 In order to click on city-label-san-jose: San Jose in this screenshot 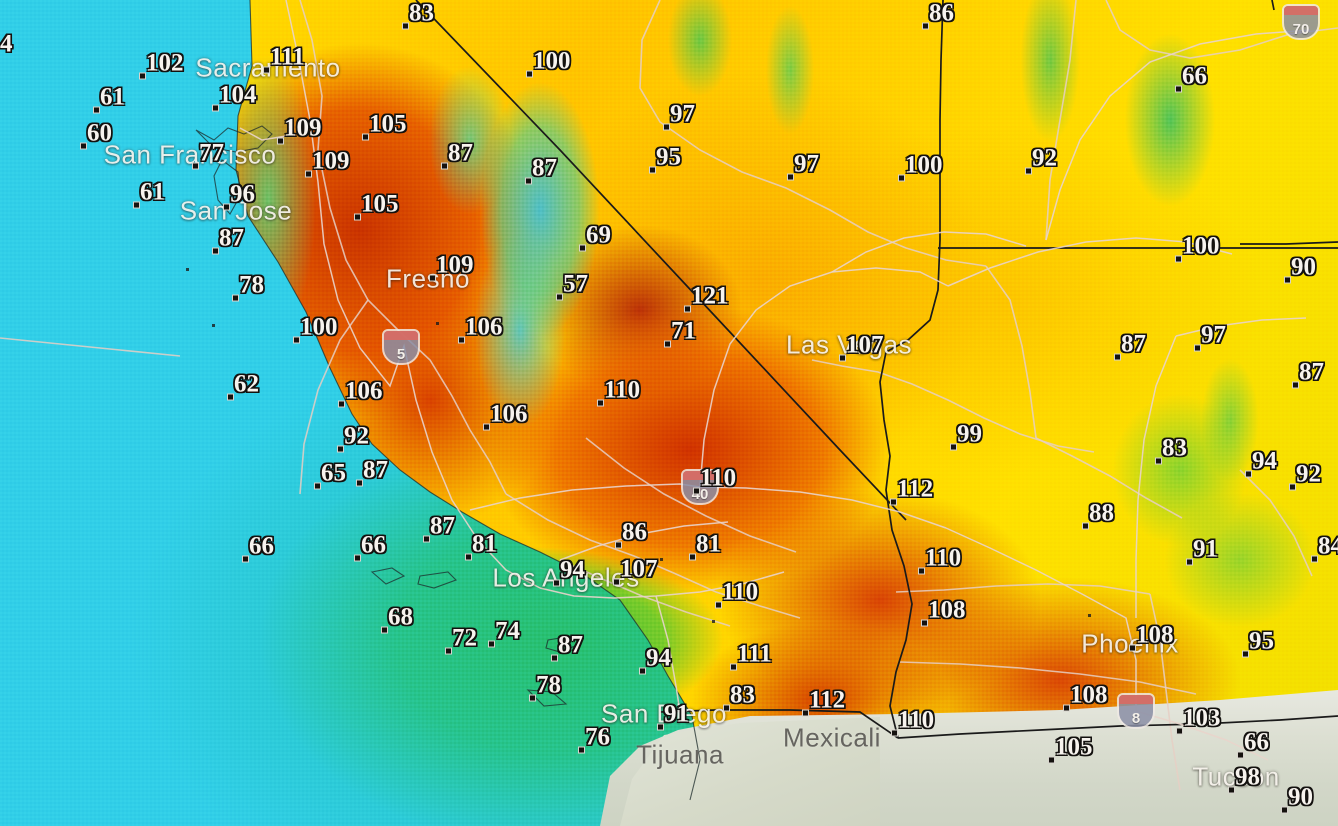, I will do `click(236, 210)`.